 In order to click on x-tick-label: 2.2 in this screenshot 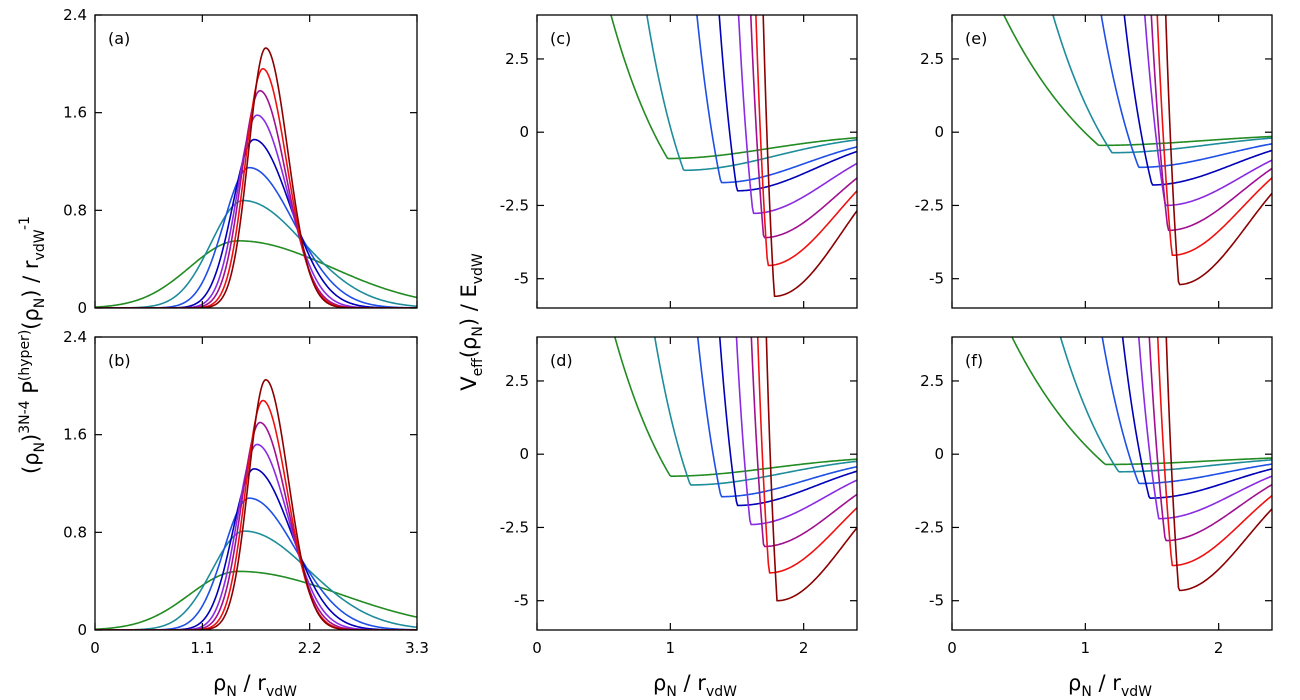, I will do `click(310, 648)`.